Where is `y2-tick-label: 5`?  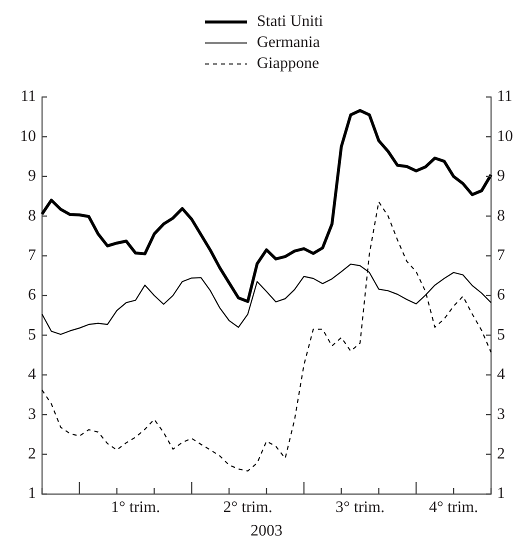 y2-tick-label: 5 is located at coordinates (501, 335).